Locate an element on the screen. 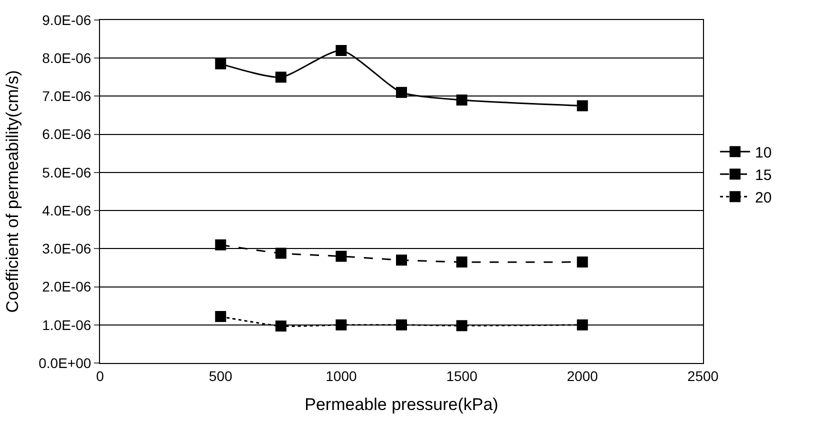 Image resolution: width=813 pixels, height=423 pixels. legend-label: 20 is located at coordinates (763, 197).